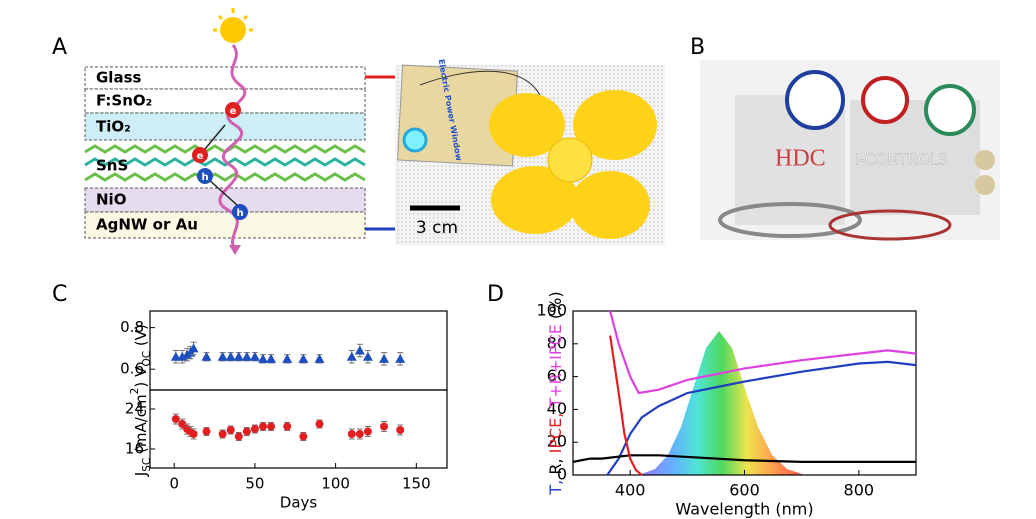 This screenshot has width=1036, height=519. I want to click on y-tick-label: 20, so click(557, 441).